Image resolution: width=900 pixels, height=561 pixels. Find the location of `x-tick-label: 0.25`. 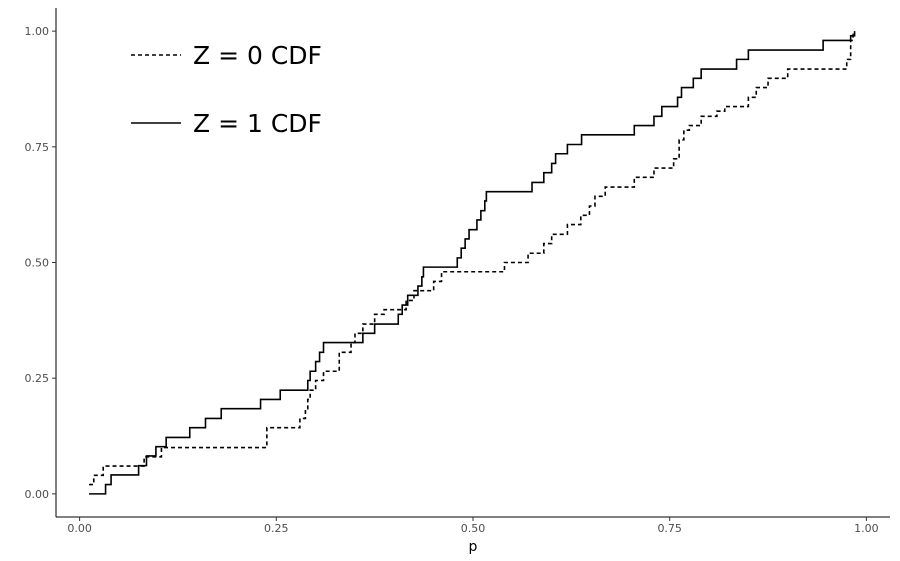

x-tick-label: 0.25 is located at coordinates (276, 528).